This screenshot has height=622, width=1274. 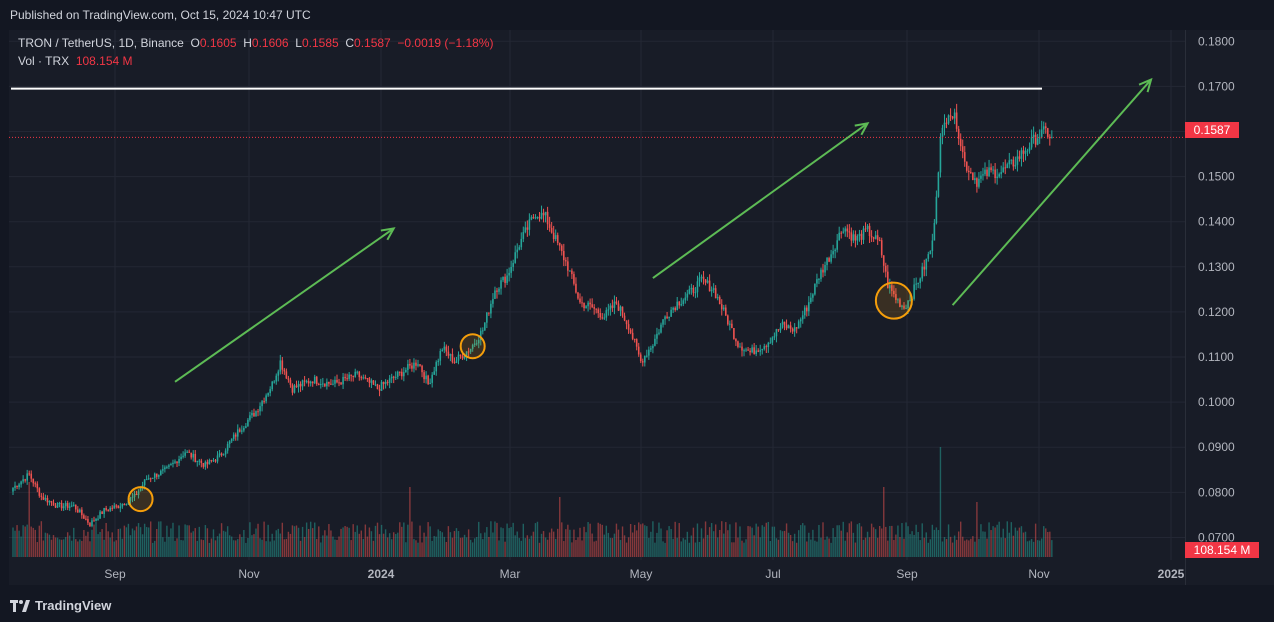 What do you see at coordinates (248, 574) in the screenshot?
I see `time-tick-label: Nov` at bounding box center [248, 574].